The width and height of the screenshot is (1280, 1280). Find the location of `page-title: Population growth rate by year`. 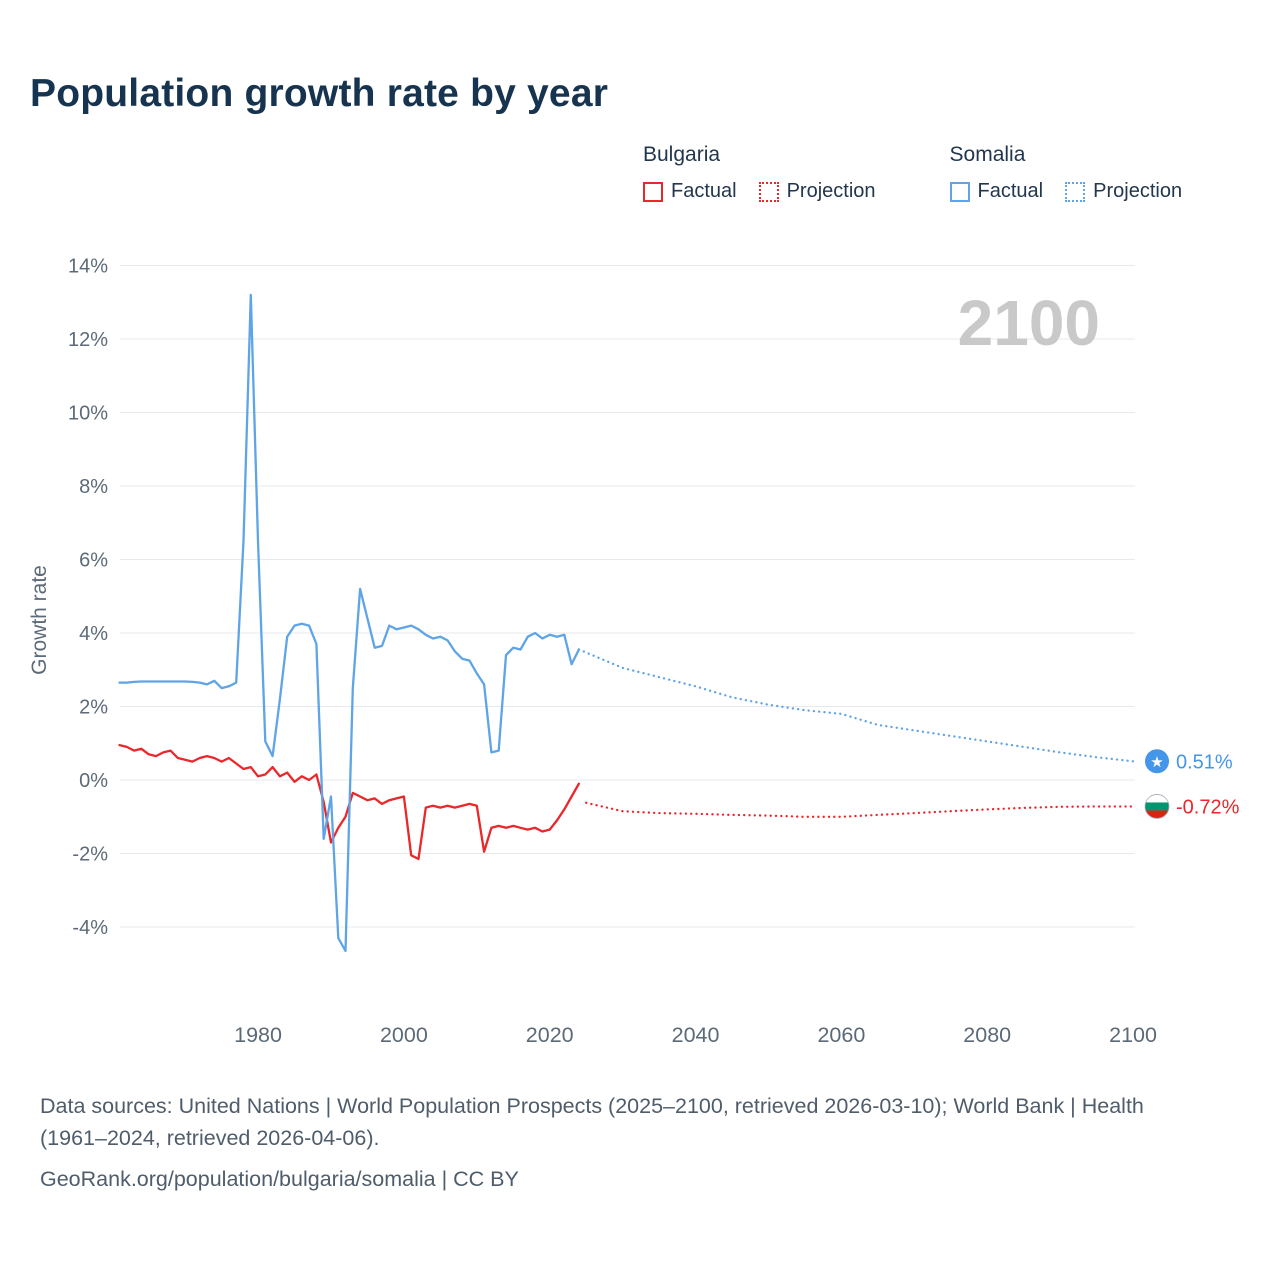

page-title: Population growth rate by year is located at coordinates (319, 93).